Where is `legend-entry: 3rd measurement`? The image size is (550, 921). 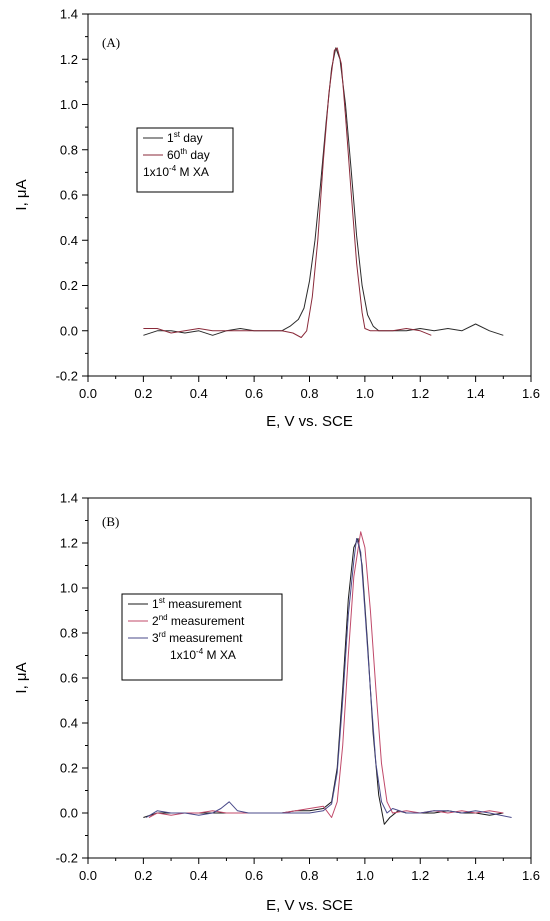 legend-entry: 3rd measurement is located at coordinates (197, 637).